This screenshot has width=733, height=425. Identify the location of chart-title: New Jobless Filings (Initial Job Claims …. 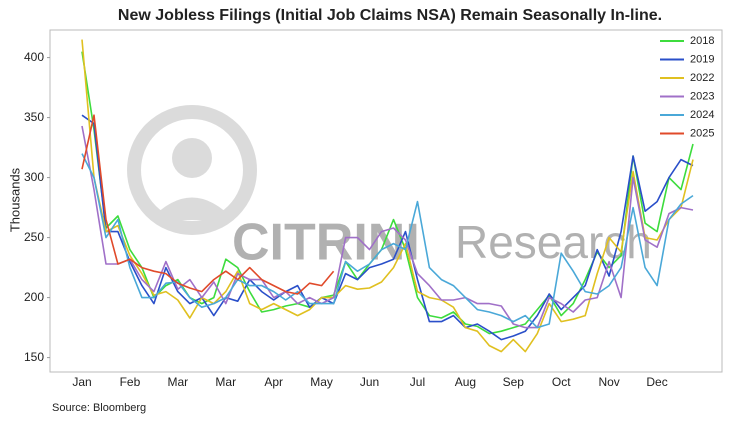
(390, 15).